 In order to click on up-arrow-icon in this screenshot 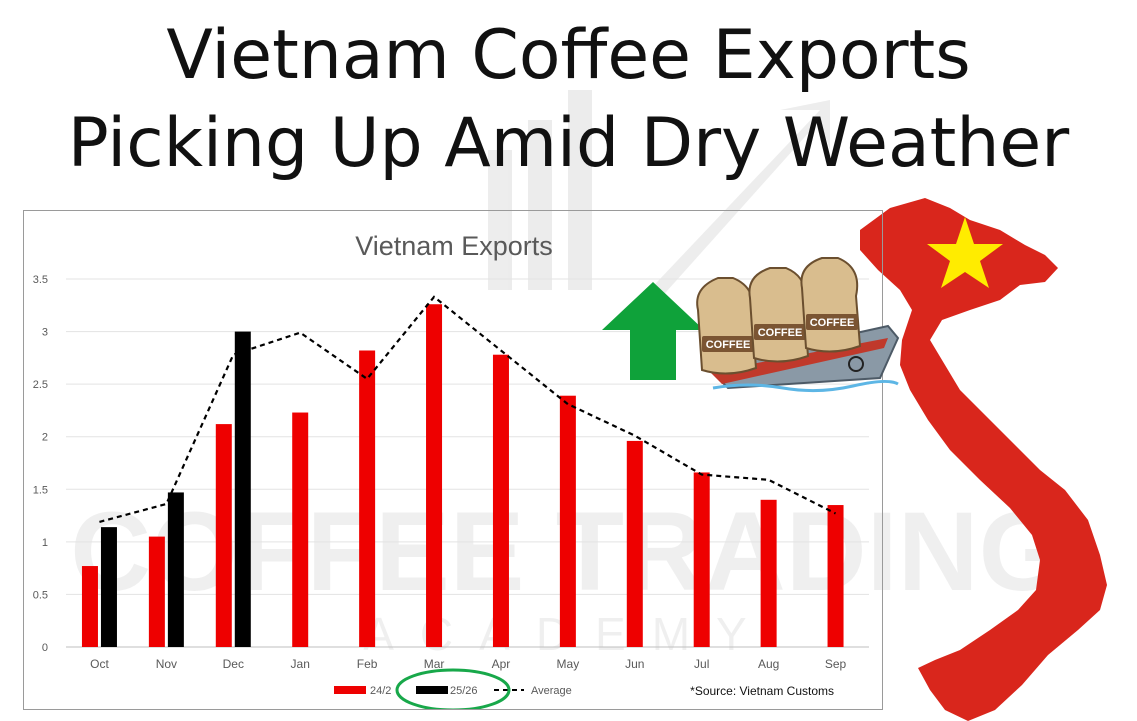, I will do `click(653, 331)`.